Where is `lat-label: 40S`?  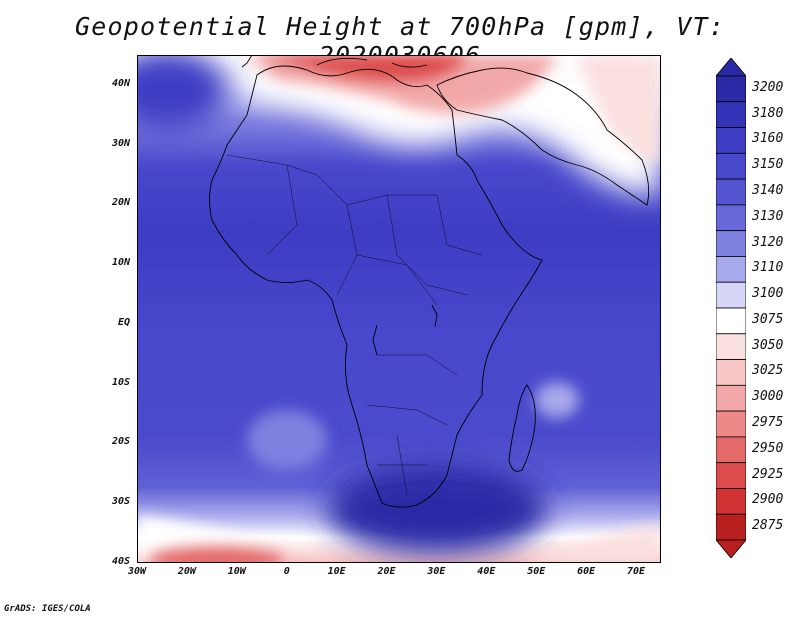
lat-label: 40S is located at coordinates (120, 561).